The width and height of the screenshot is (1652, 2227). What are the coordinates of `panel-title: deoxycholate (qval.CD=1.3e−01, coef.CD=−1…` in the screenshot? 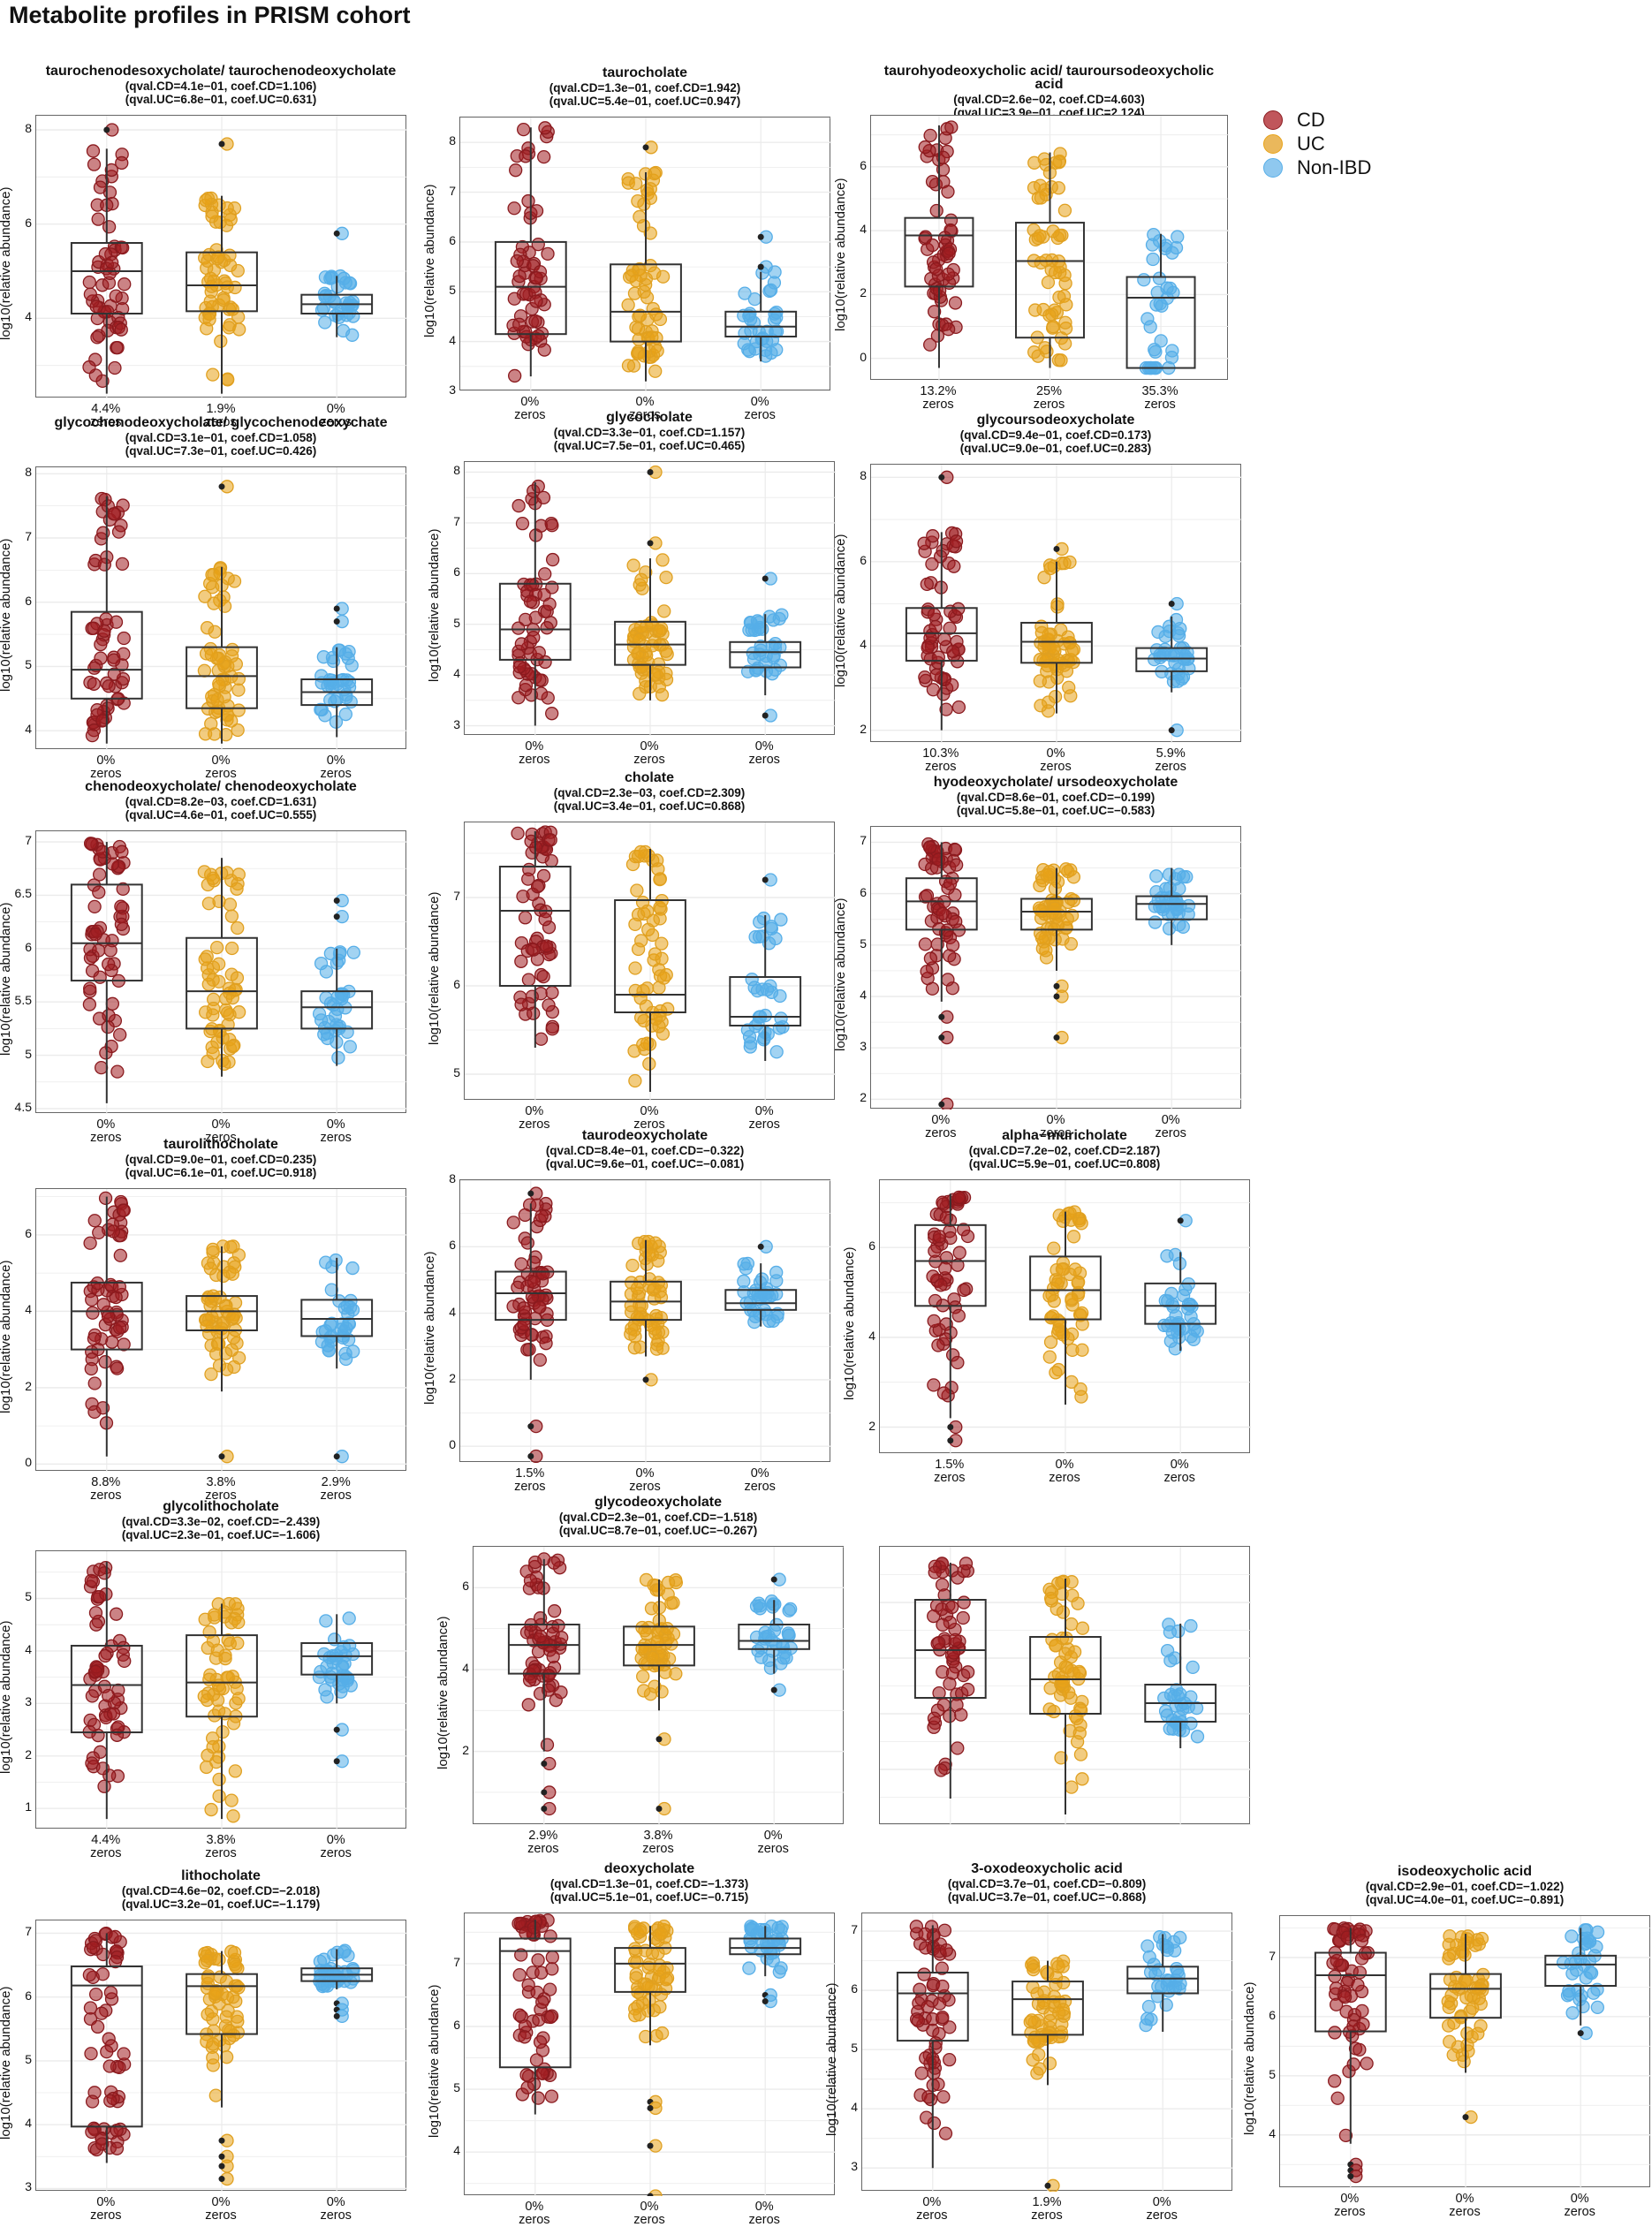 It's located at (649, 1883).